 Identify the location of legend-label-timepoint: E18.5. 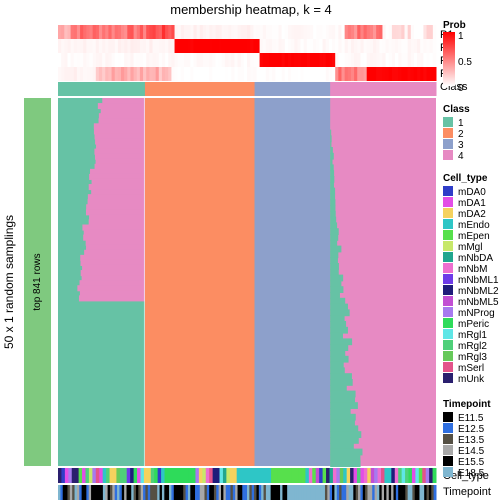
(471, 473).